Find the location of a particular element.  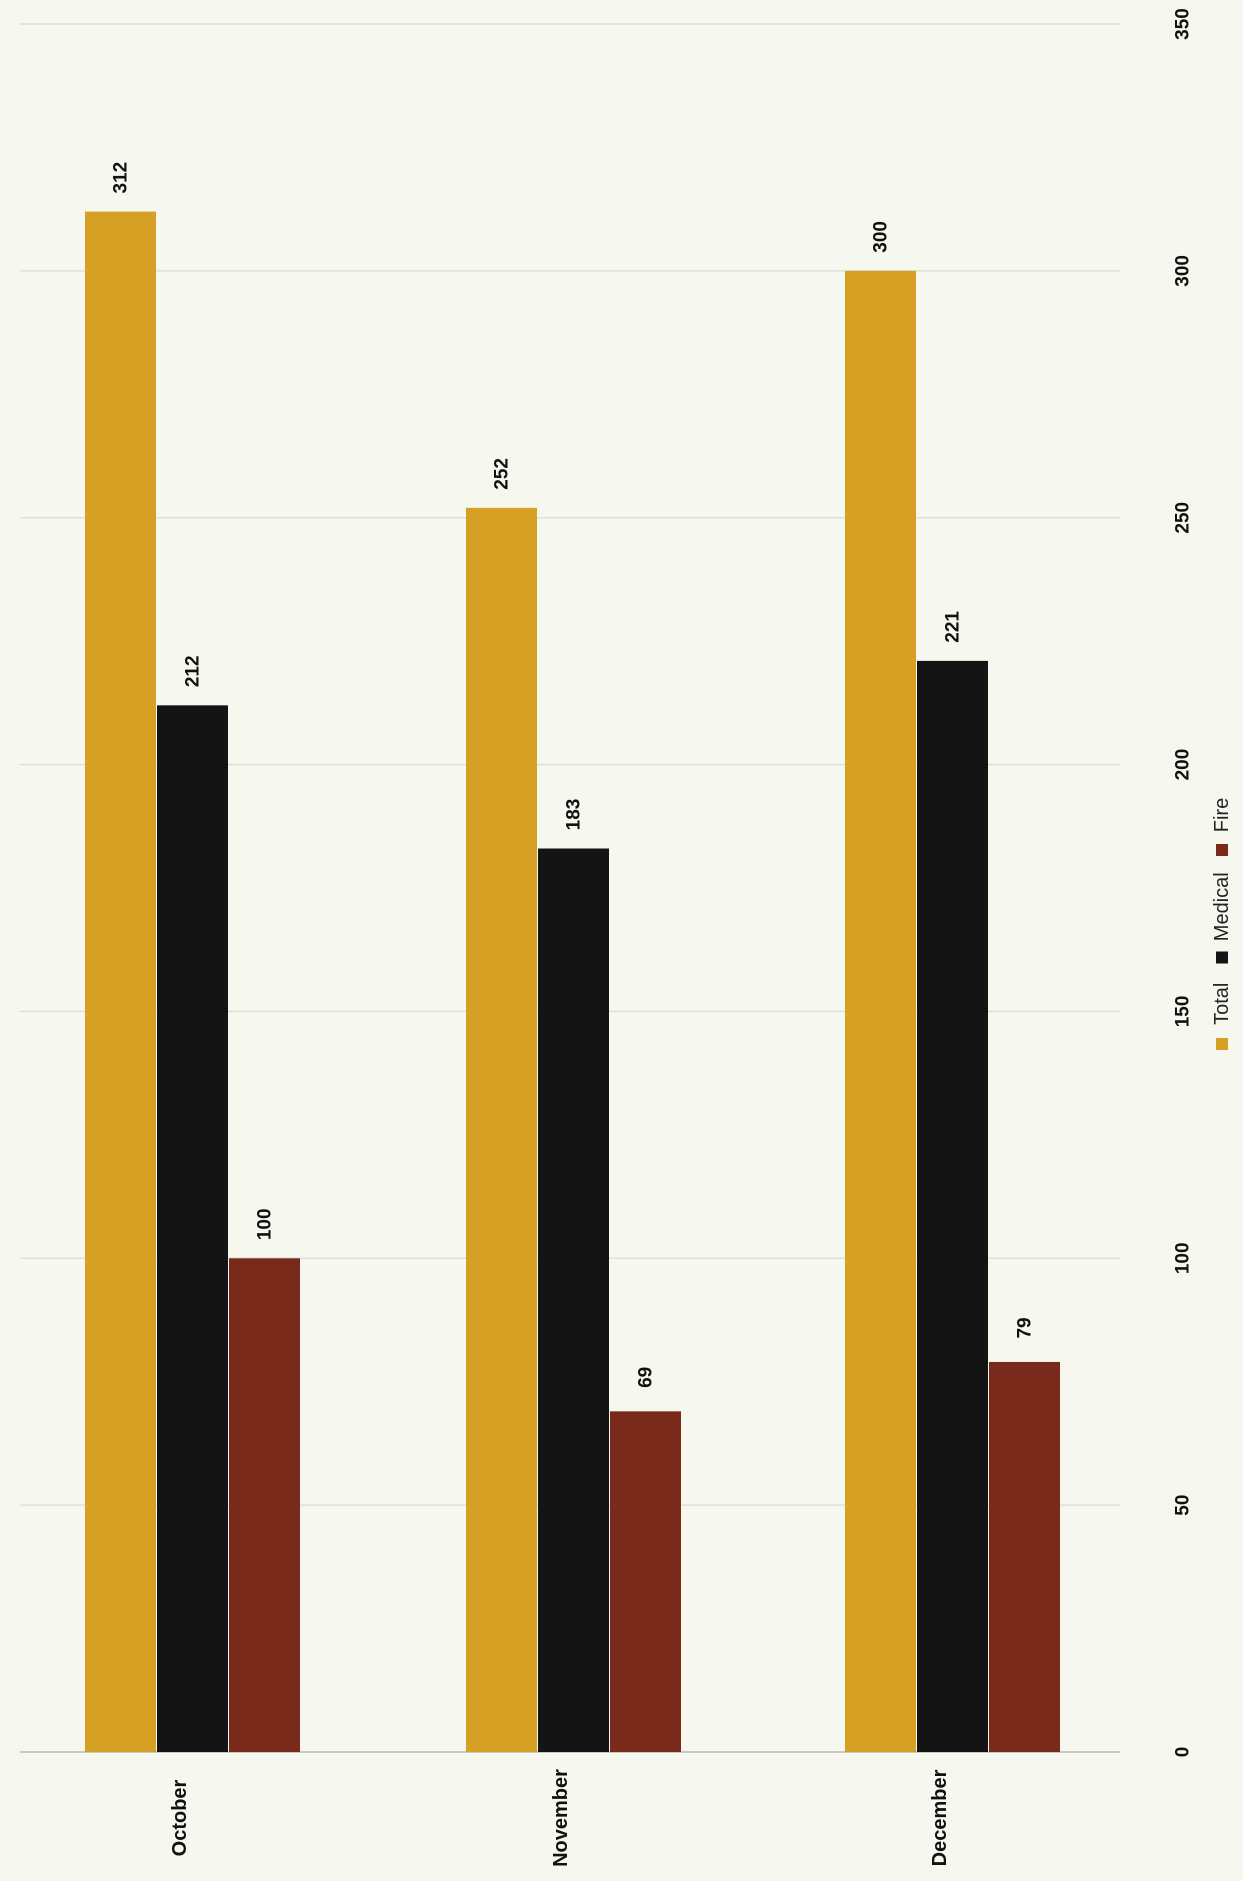

category-labels: October November December is located at coordinates (560, 1818).